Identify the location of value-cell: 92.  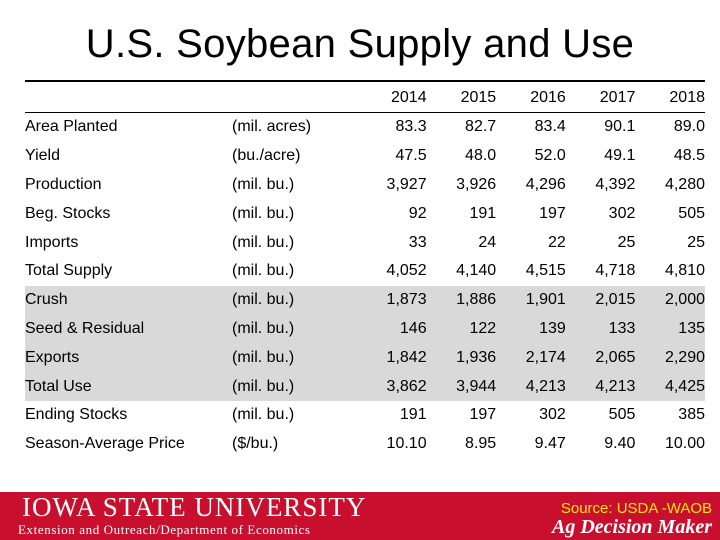
(417, 213).